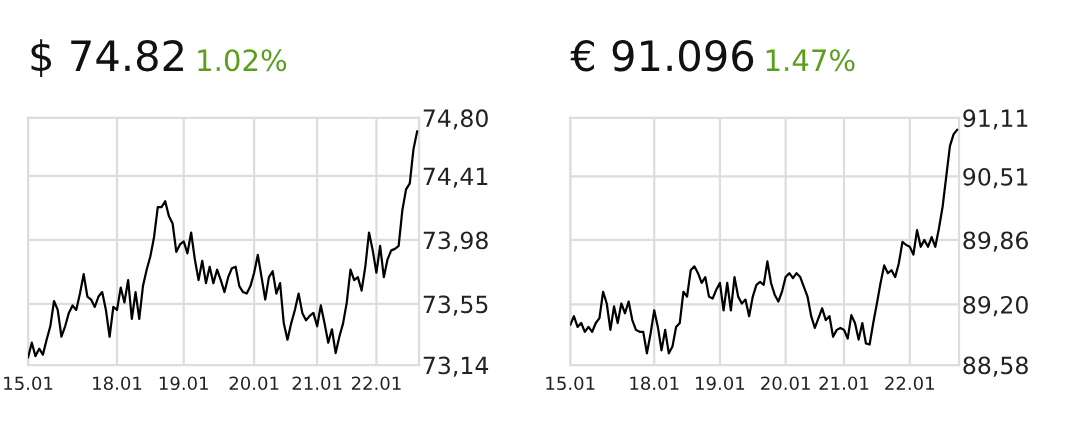  What do you see at coordinates (995, 241) in the screenshot?
I see `y-tick-label: 89,86` at bounding box center [995, 241].